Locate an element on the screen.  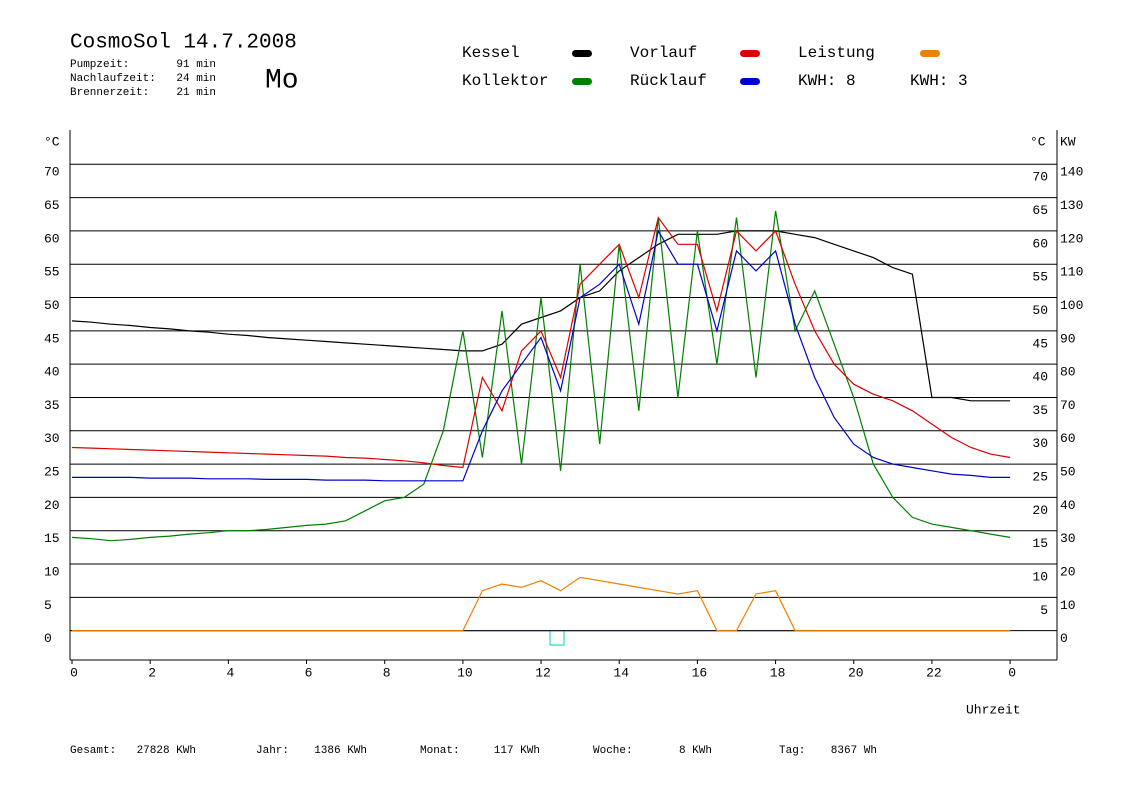
y2-tick-label: 10 is located at coordinates (1068, 605).